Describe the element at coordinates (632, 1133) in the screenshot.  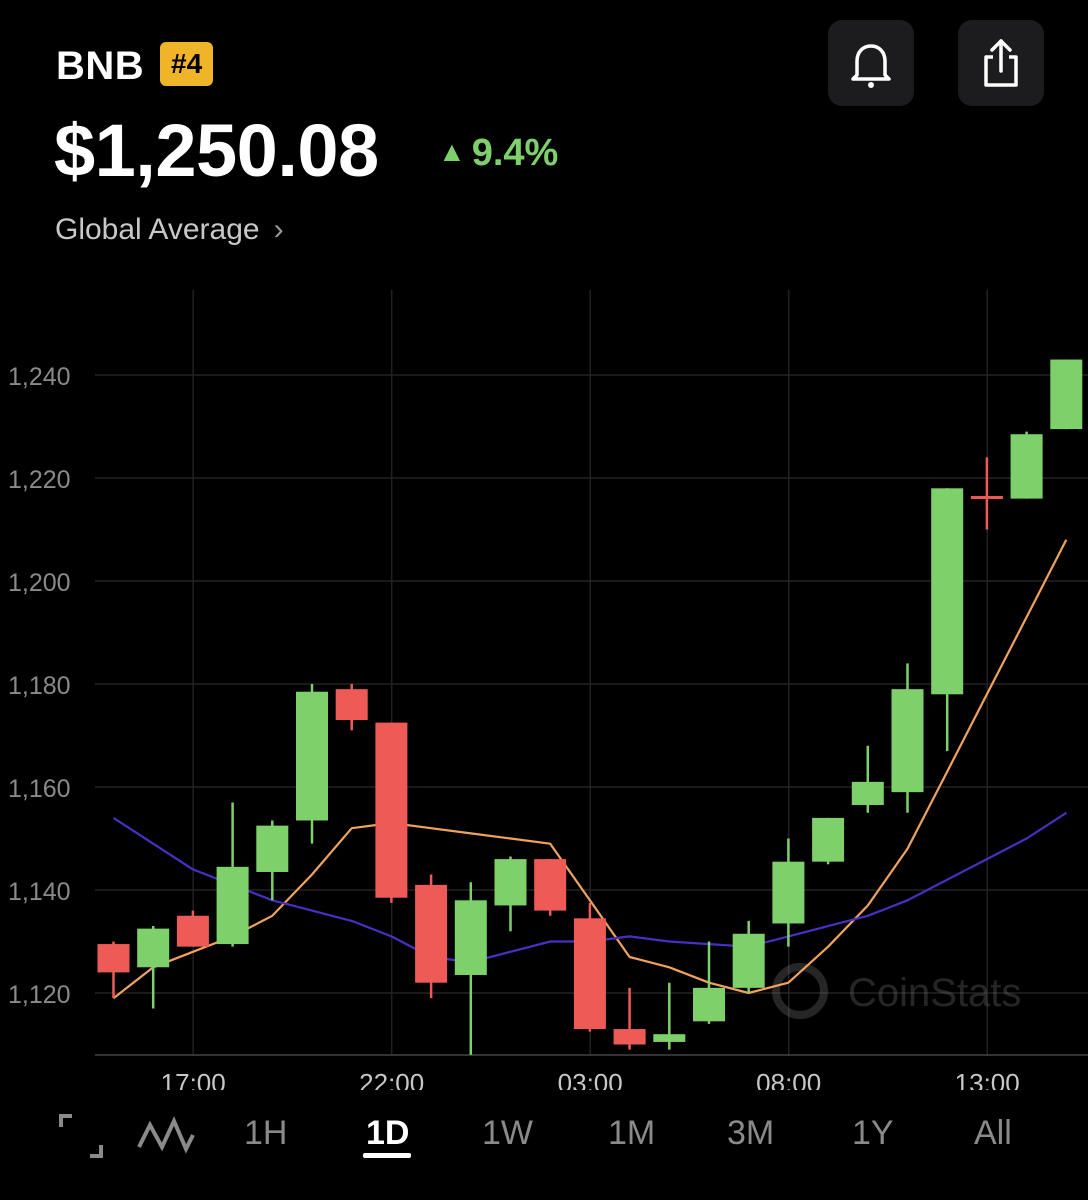
I see `range-tab-1m: 1M` at that location.